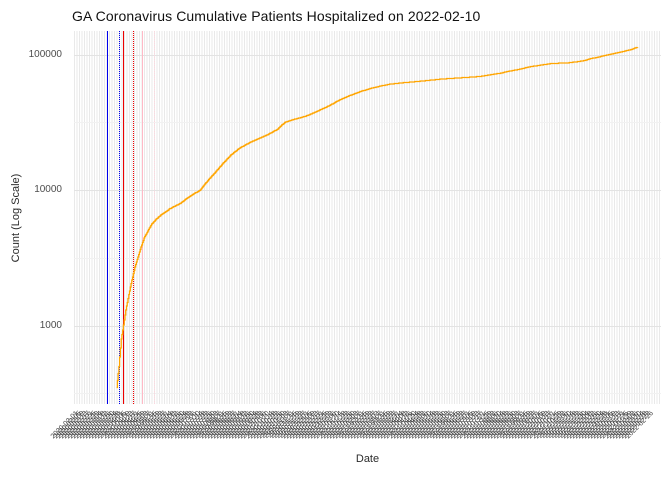 The width and height of the screenshot is (672, 480). Describe the element at coordinates (48, 190) in the screenshot. I see `y-tick-label: 10000` at that location.